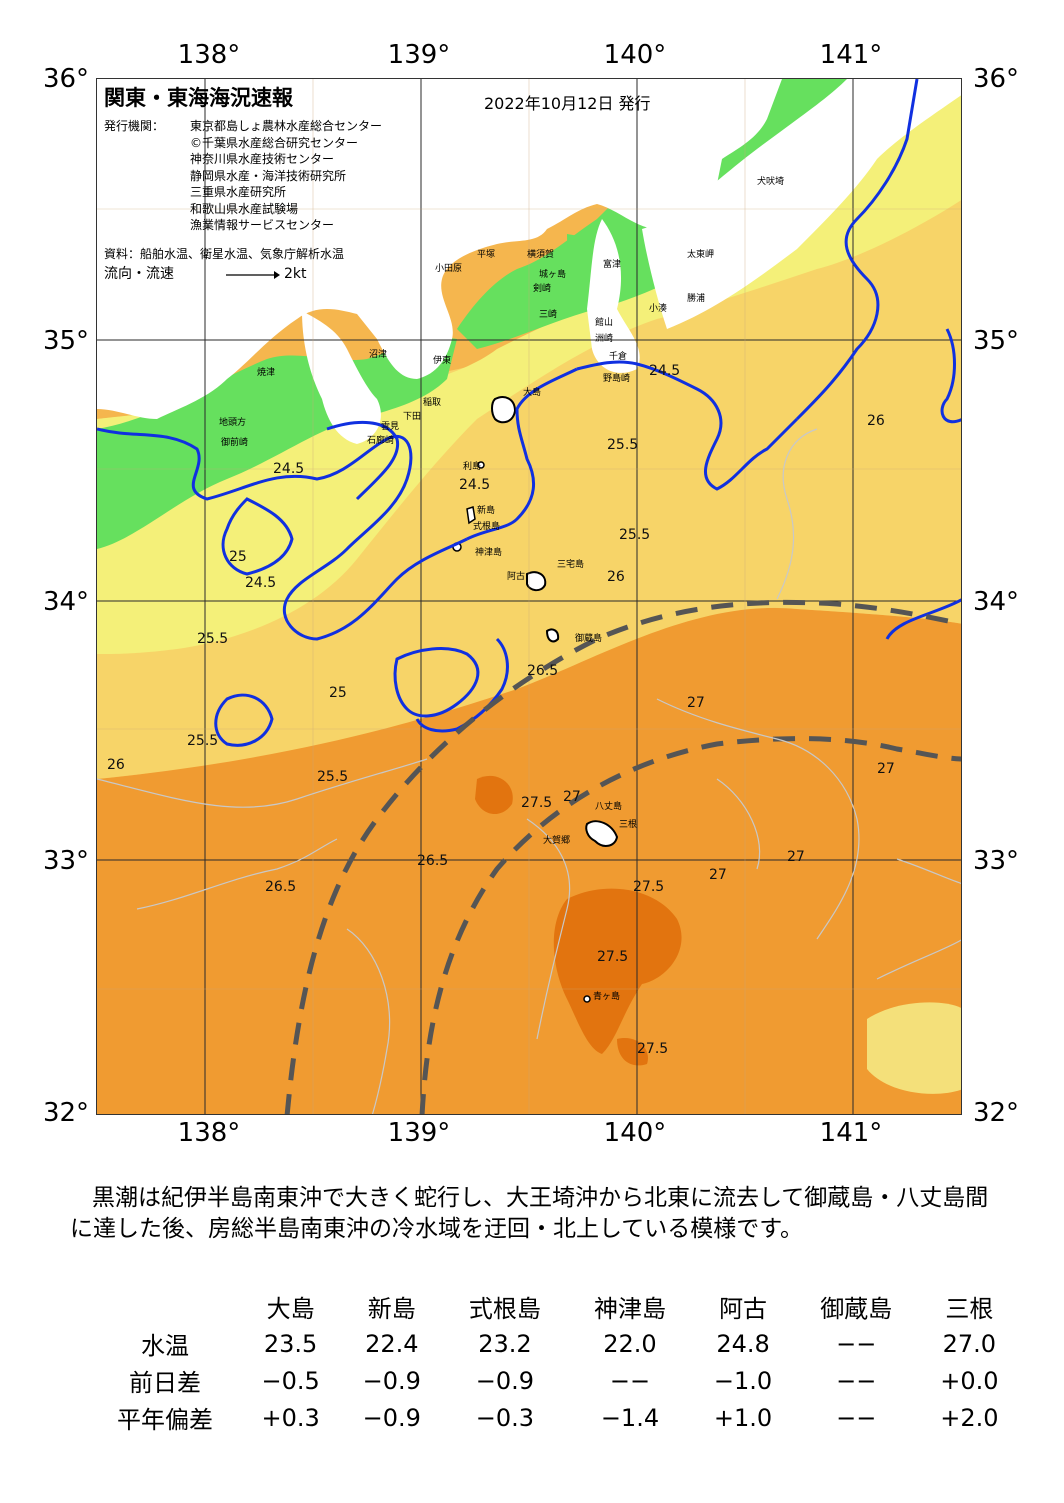 The image size is (1064, 1503). What do you see at coordinates (542, 289) in the screenshot?
I see `place-tsurugisaki: 剣崎` at bounding box center [542, 289].